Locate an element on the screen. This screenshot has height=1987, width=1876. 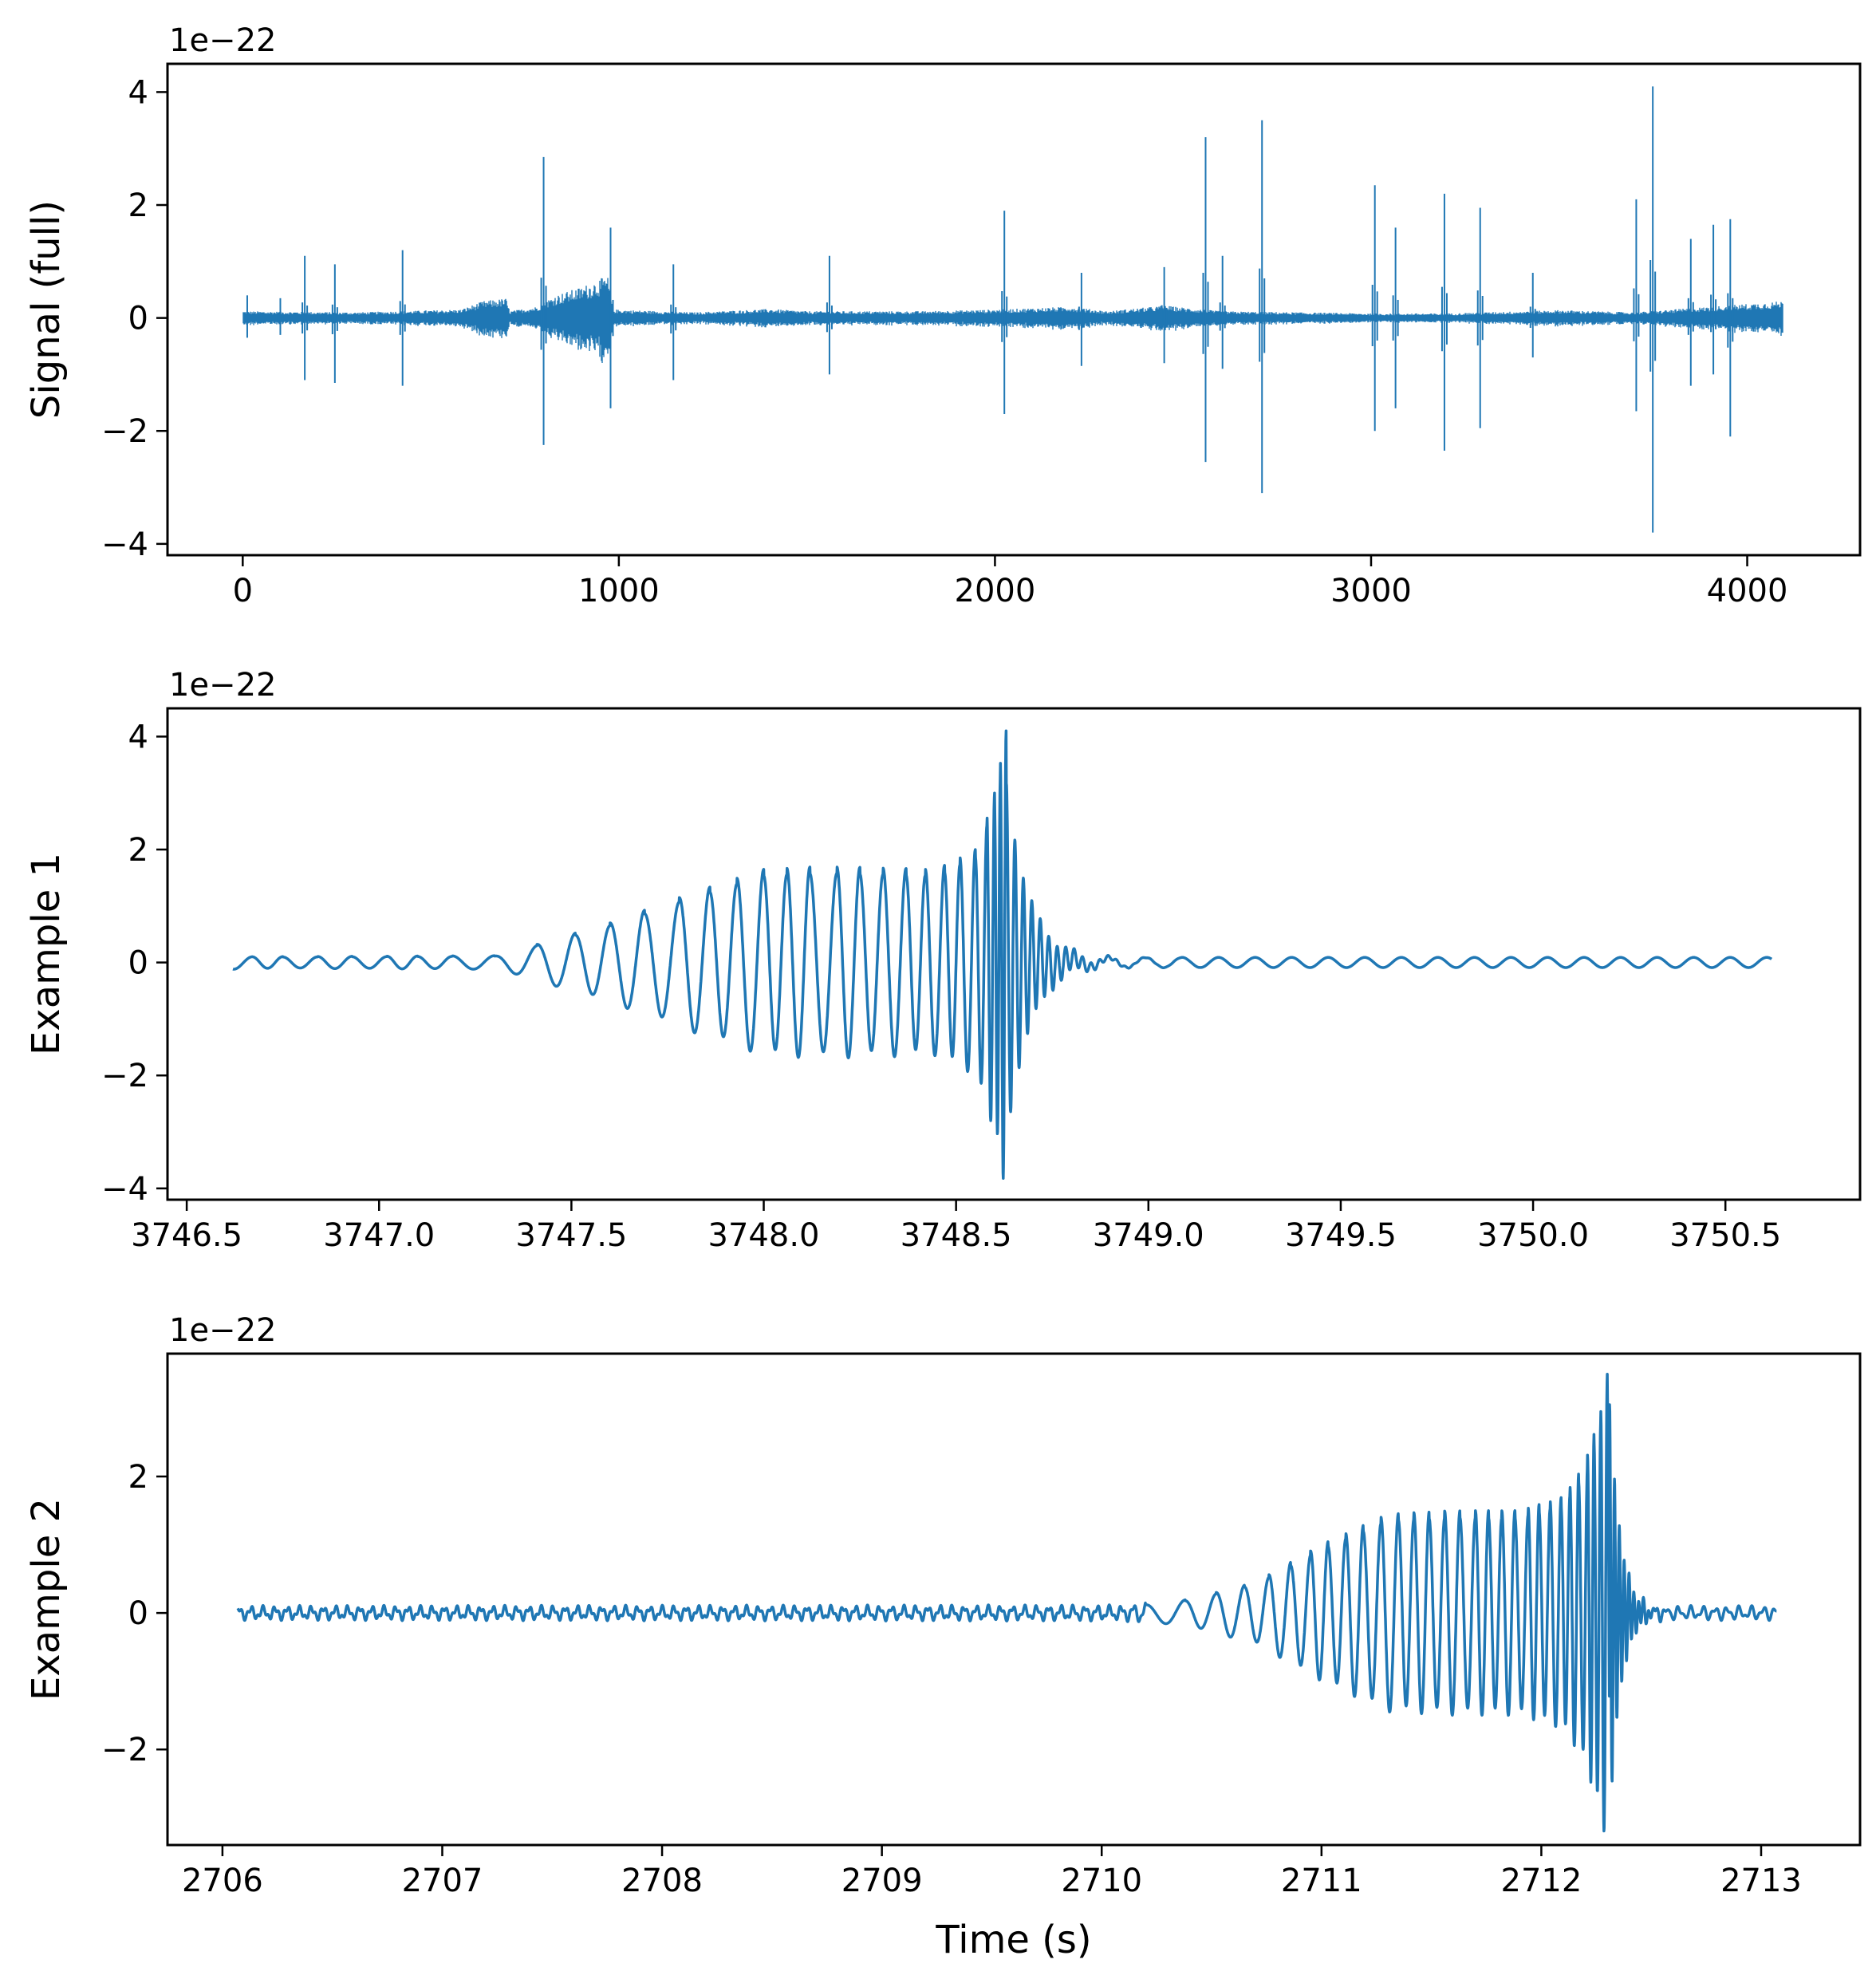
x-tick-label: 3750.5 is located at coordinates (1725, 1235).